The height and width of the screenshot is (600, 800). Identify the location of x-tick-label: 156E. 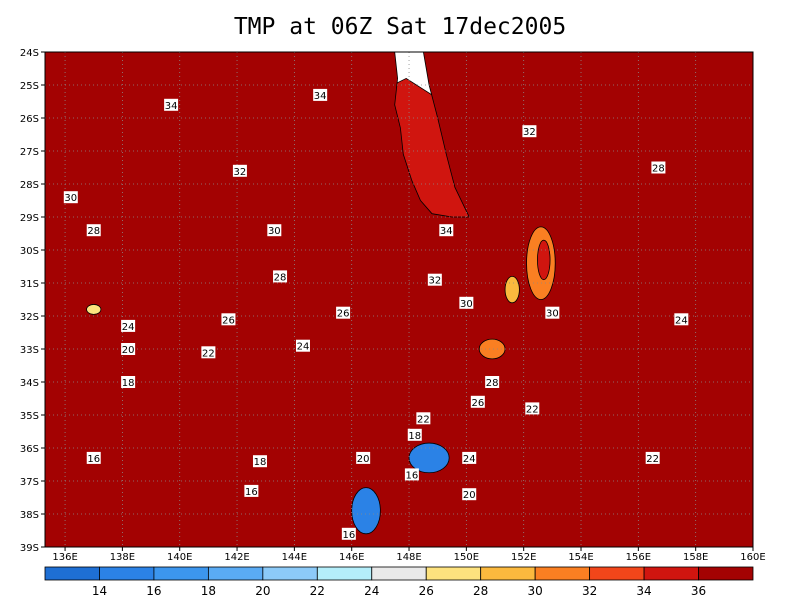
(638, 557).